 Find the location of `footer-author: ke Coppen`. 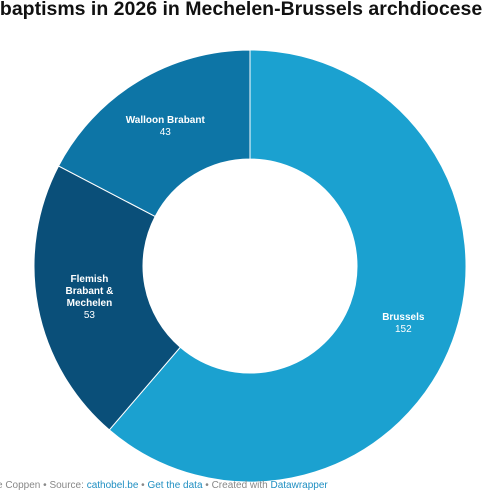

footer-author: ke Coppen is located at coordinates (20, 485).